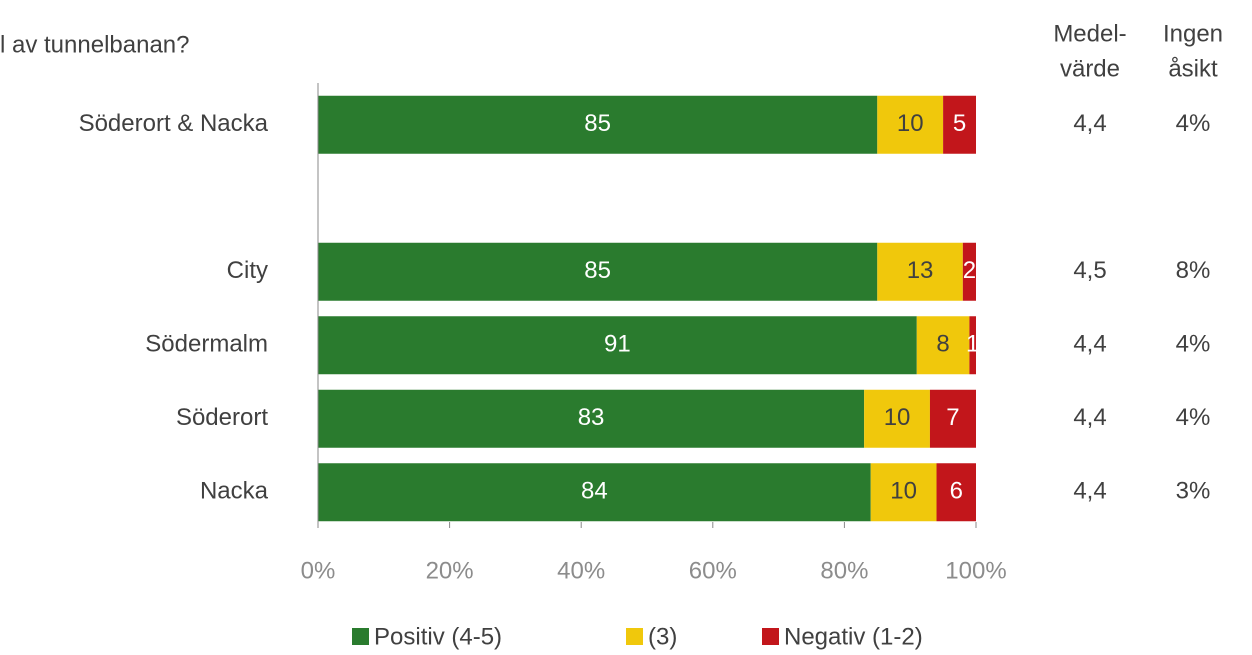 This screenshot has width=1252, height=655. I want to click on data-label: 84, so click(594, 491).